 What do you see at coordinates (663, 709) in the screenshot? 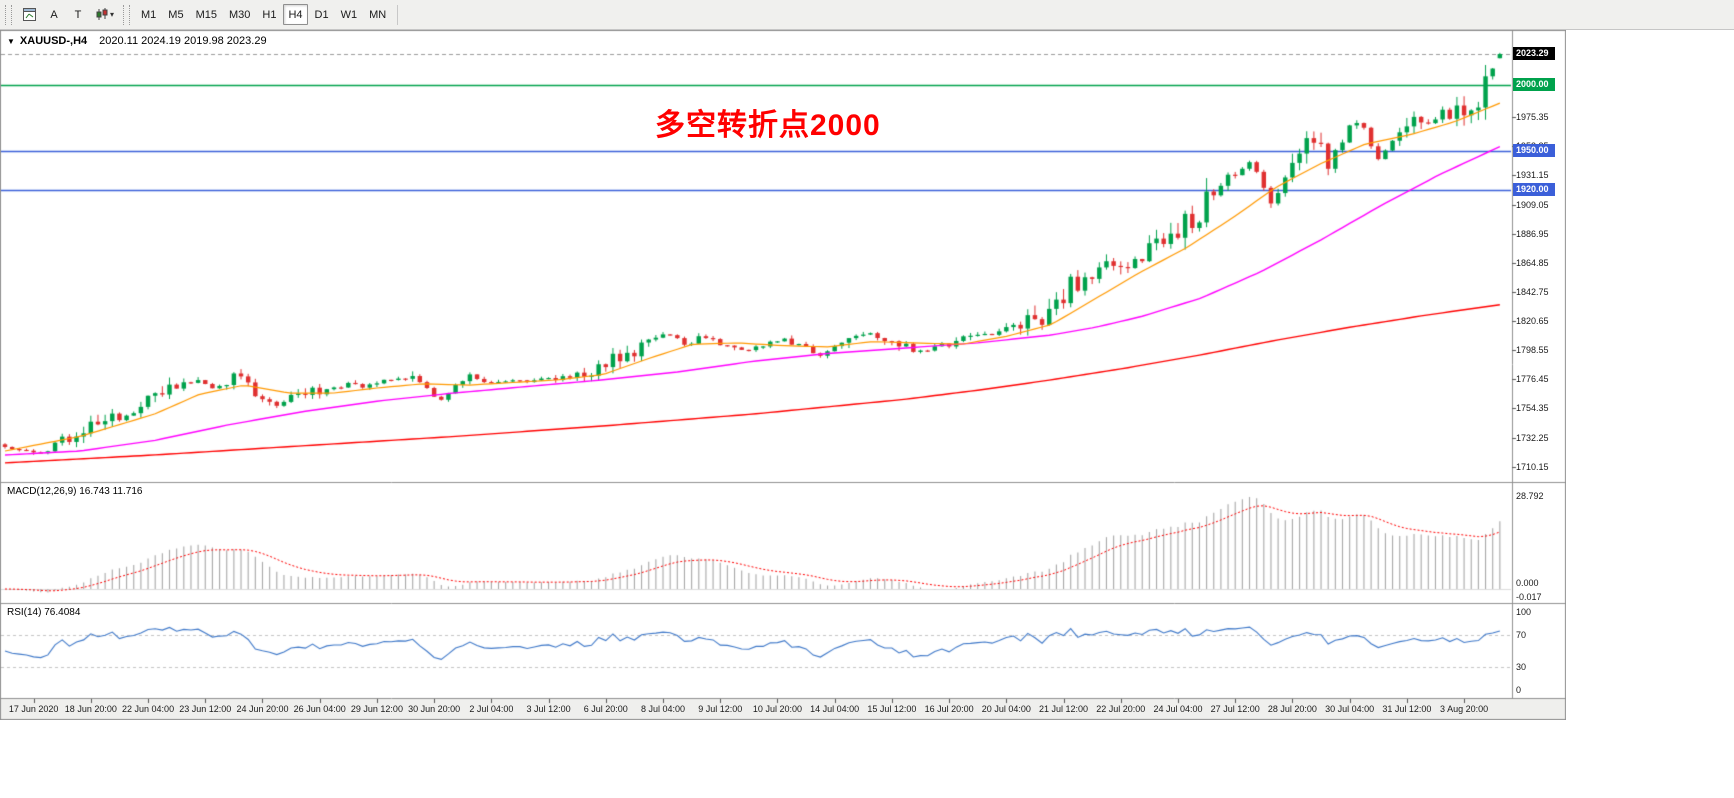
I see `time-axis-label: 8 Jul 04:00` at bounding box center [663, 709].